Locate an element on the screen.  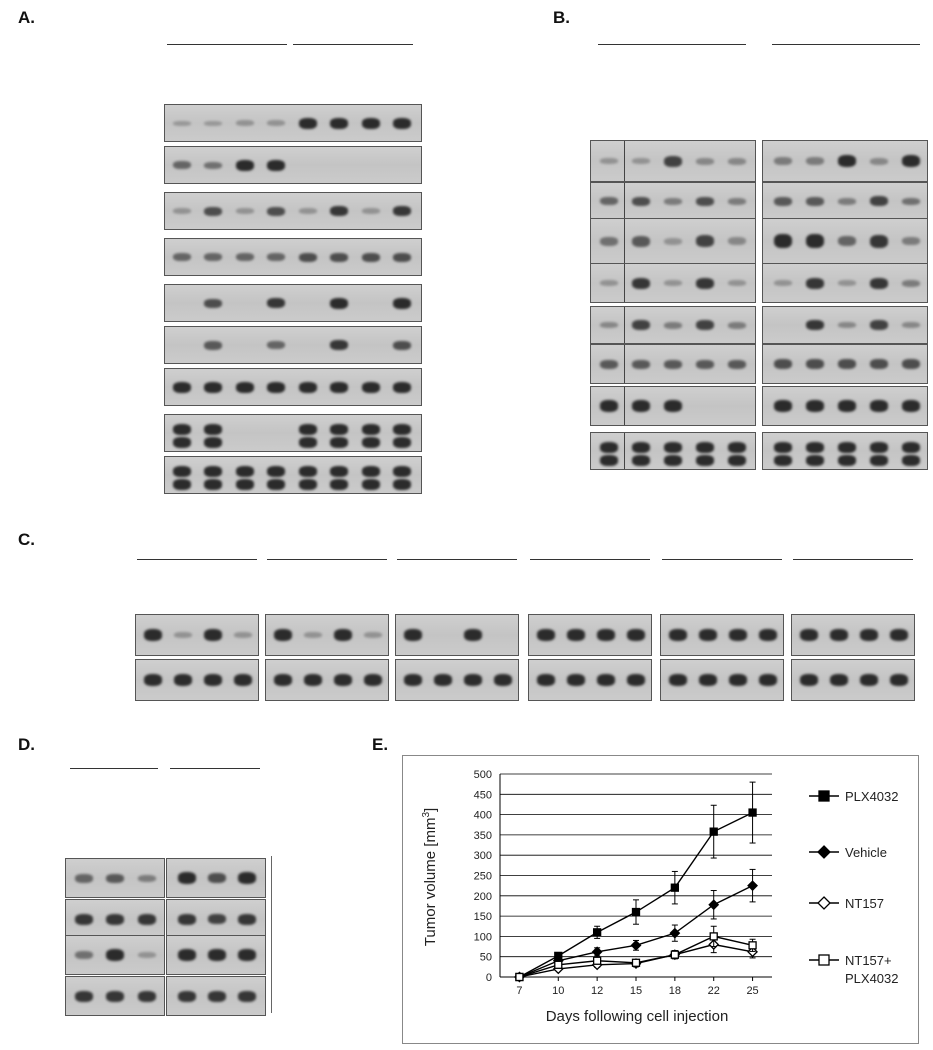
panel-a-letter: A. is located at coordinates (26, 17).